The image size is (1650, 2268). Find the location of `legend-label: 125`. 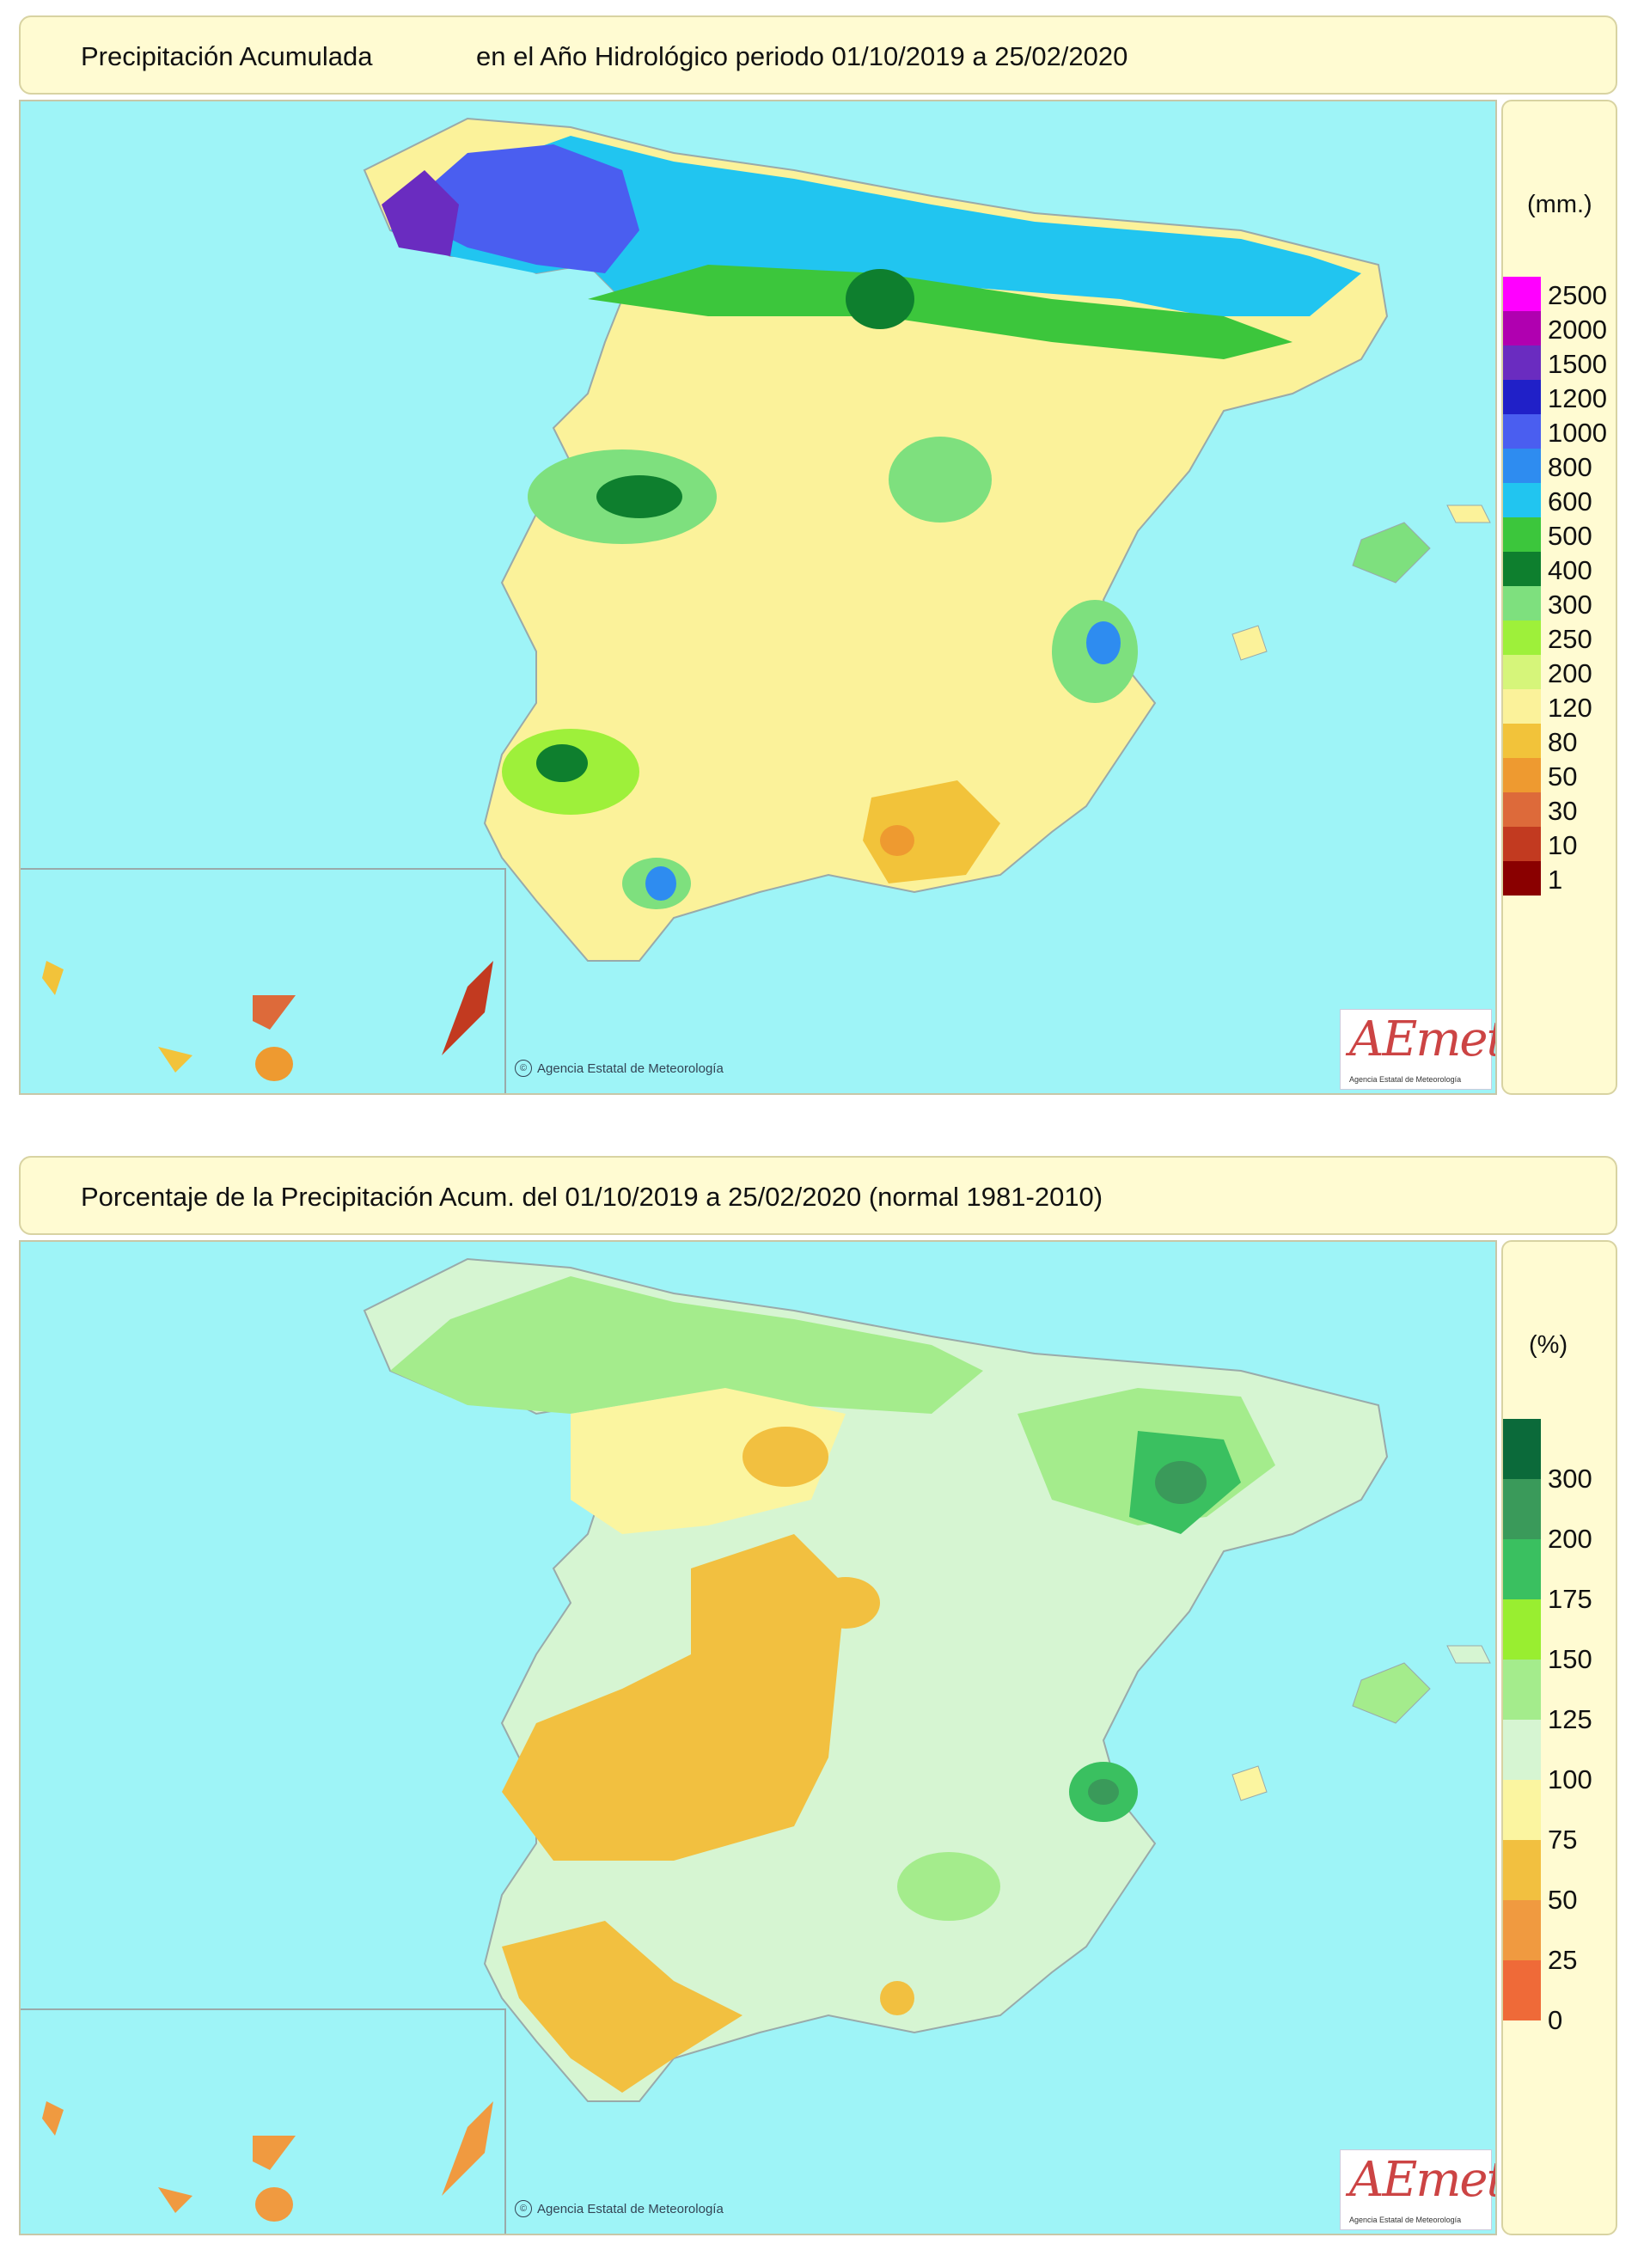

legend-label: 125 is located at coordinates (1570, 1719).